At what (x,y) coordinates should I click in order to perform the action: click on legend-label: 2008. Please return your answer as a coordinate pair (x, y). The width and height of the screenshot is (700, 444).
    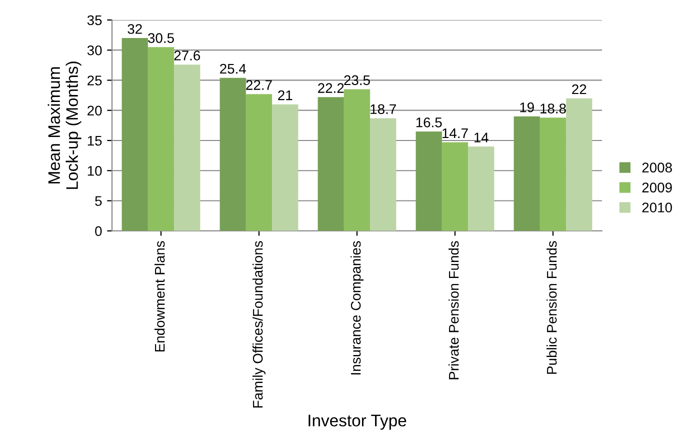
    Looking at the image, I should click on (657, 167).